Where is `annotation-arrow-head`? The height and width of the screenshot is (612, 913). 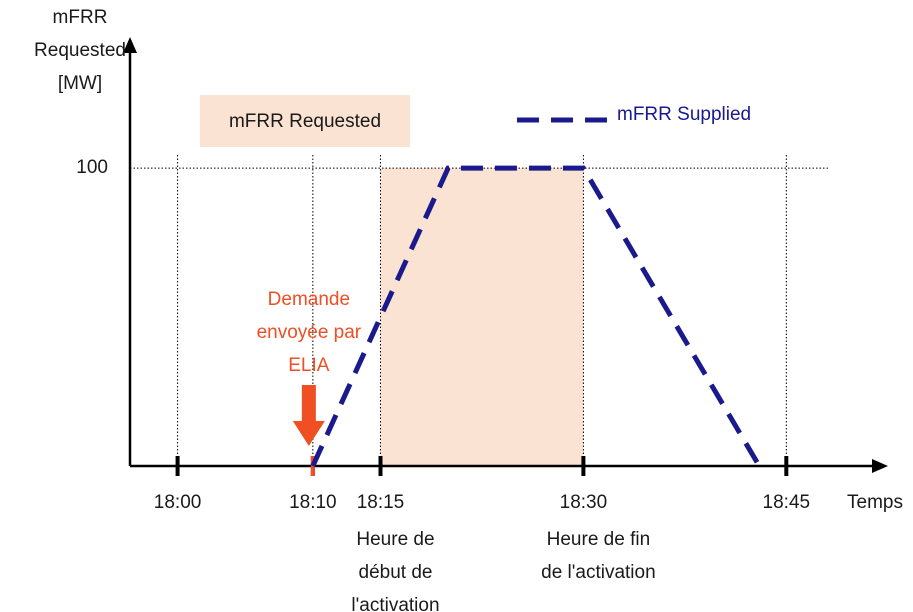
annotation-arrow-head is located at coordinates (308, 433).